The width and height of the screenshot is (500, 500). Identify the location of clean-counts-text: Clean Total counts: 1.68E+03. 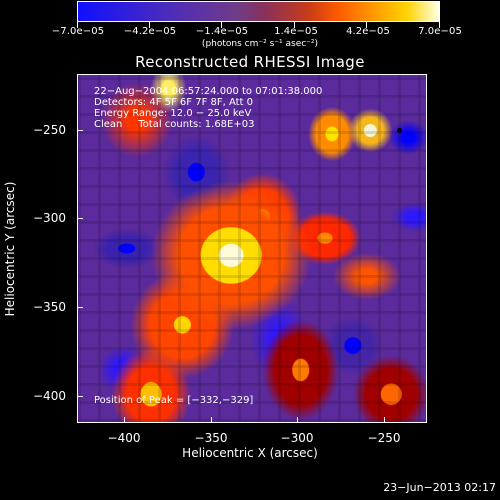
(174, 124).